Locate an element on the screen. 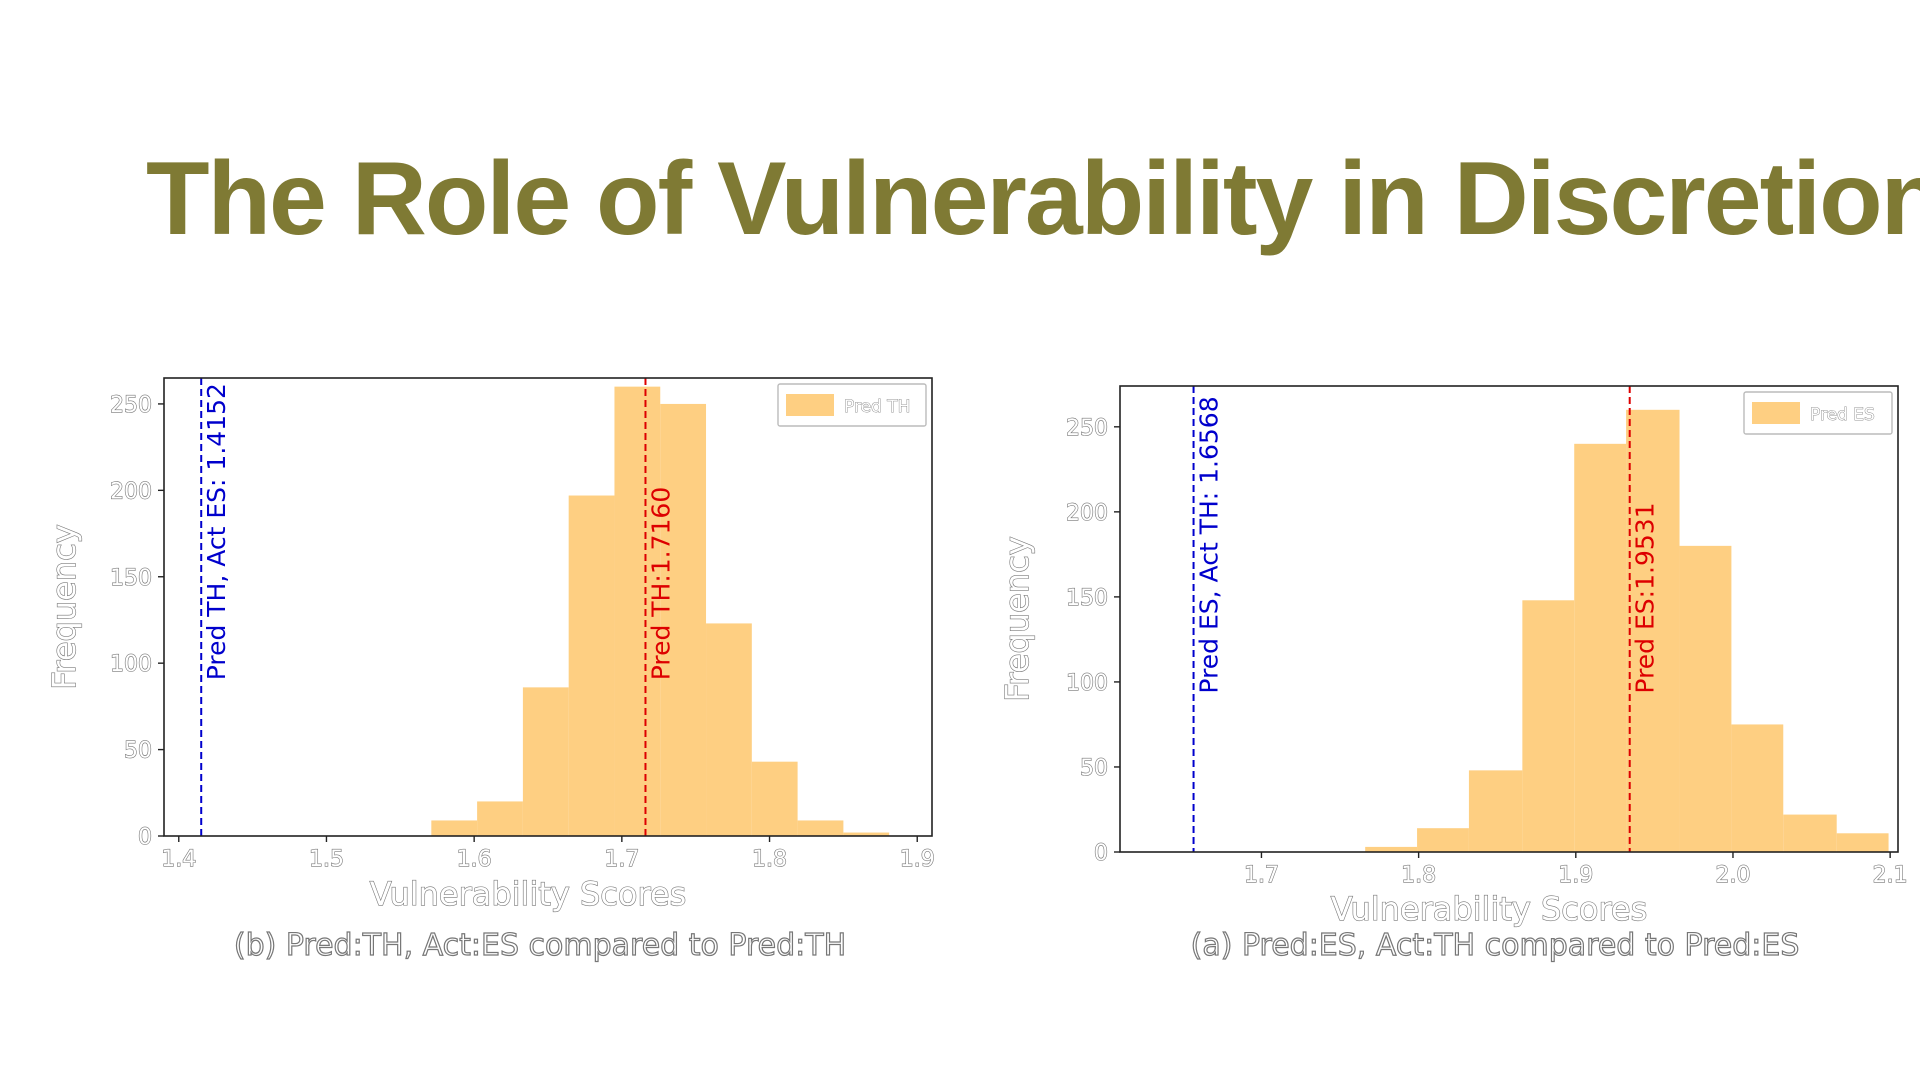 This screenshot has width=1920, height=1080. left-ytick-label: 250 is located at coordinates (131, 405).